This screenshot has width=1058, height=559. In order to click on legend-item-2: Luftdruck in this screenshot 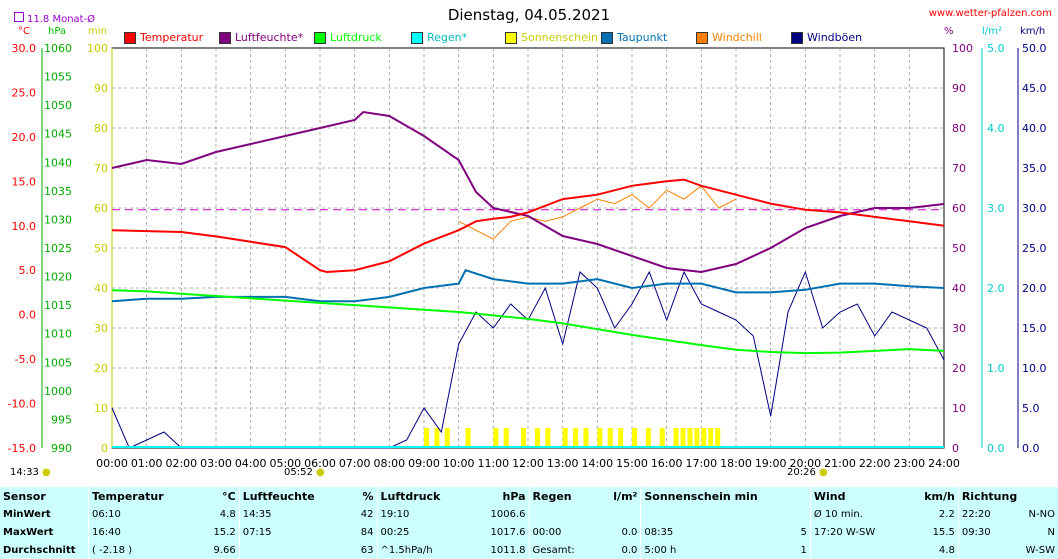, I will do `click(348, 37)`.